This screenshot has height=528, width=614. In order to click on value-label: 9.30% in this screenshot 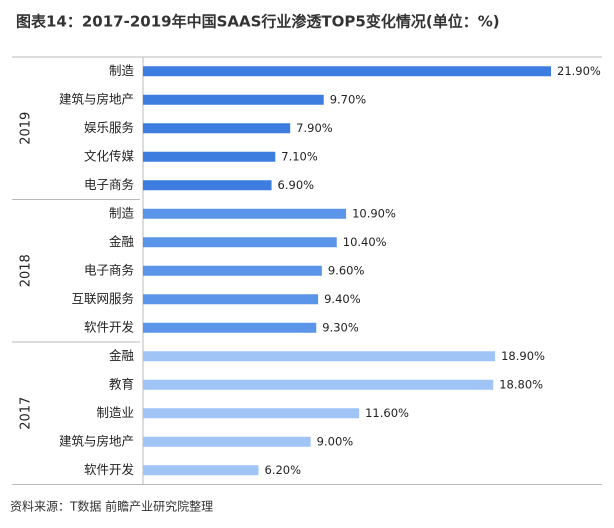, I will do `click(340, 327)`.